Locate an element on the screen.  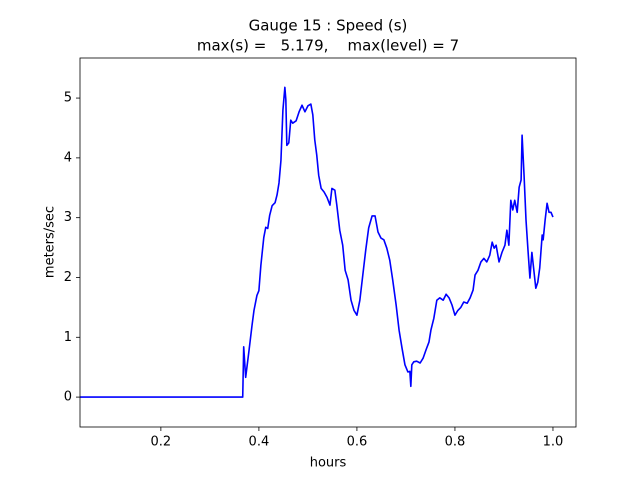
y-tick-label: 1 is located at coordinates (68, 337).